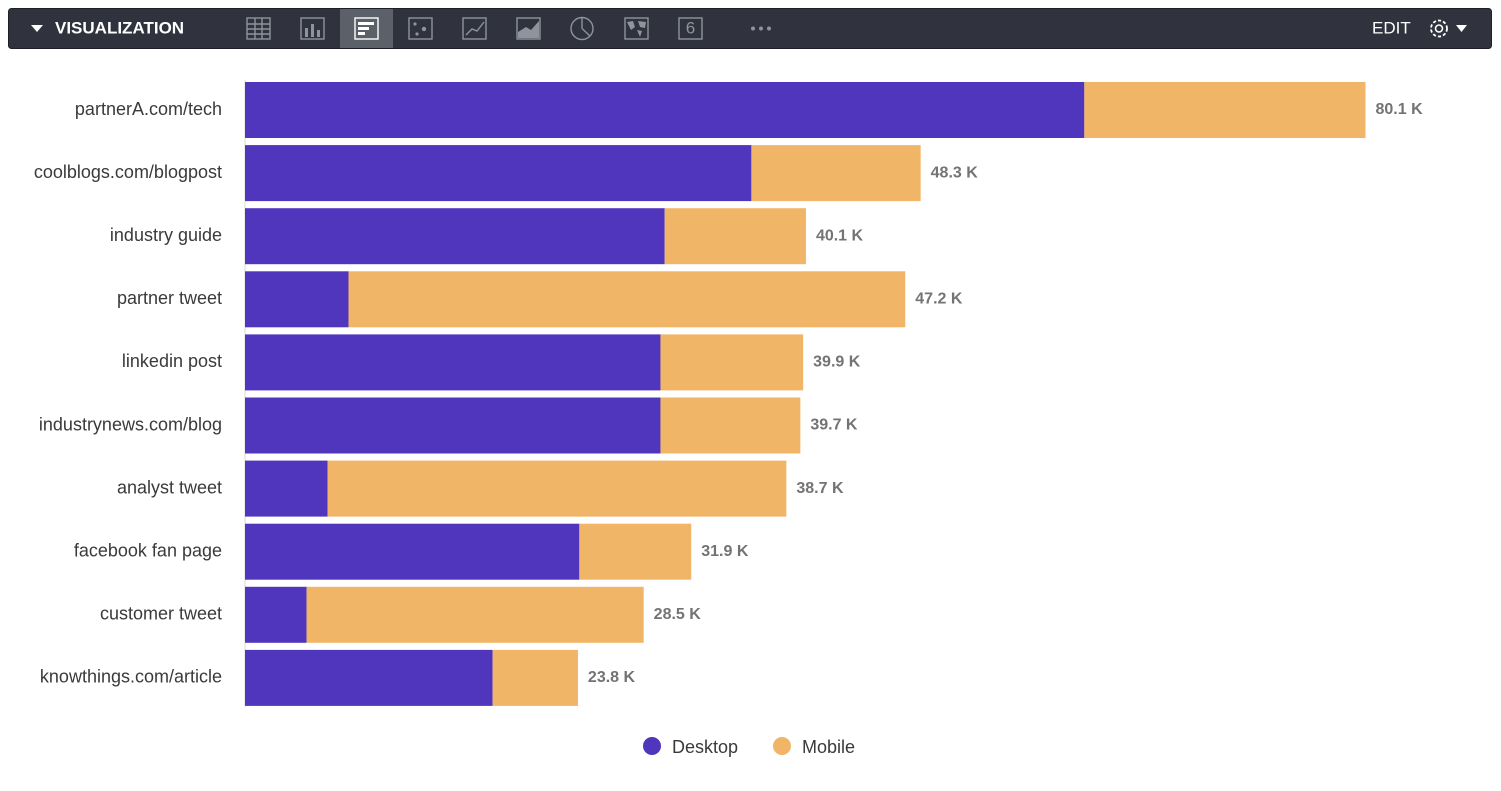 This screenshot has width=1501, height=791. I want to click on more-icon, so click(761, 28).